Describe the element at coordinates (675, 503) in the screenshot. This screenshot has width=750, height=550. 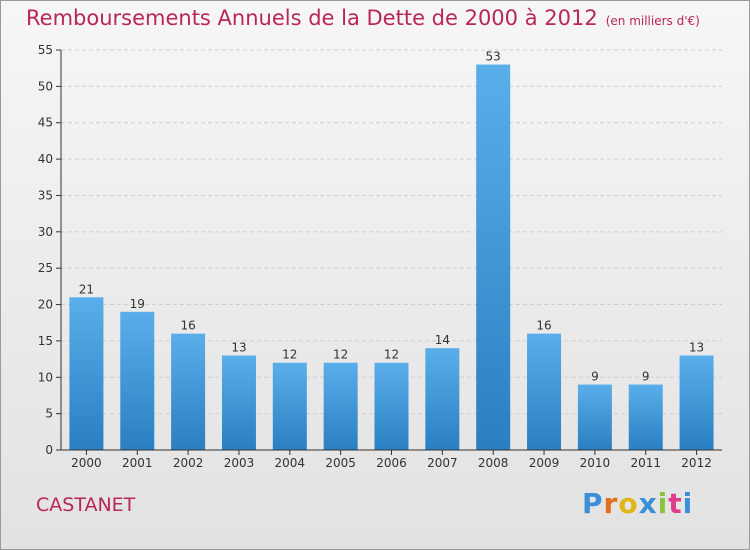
I see `logo-letter: t` at that location.